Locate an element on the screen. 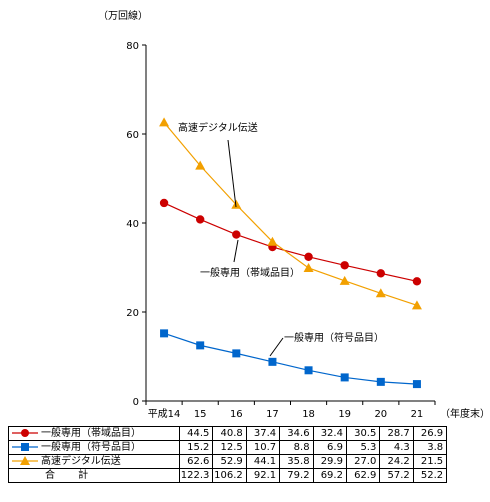 Image resolution: width=490 pixels, height=502 pixels. x-tick-label: 19 is located at coordinates (344, 414).